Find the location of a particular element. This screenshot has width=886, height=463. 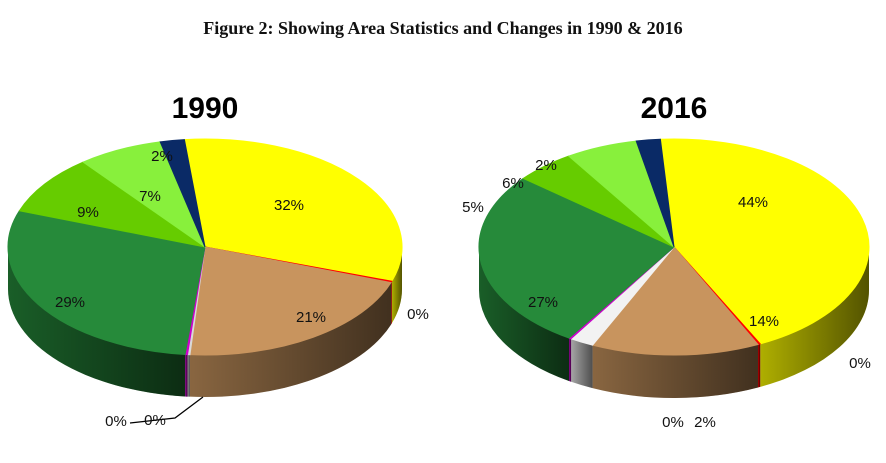

leader-line is located at coordinates (166, 410).